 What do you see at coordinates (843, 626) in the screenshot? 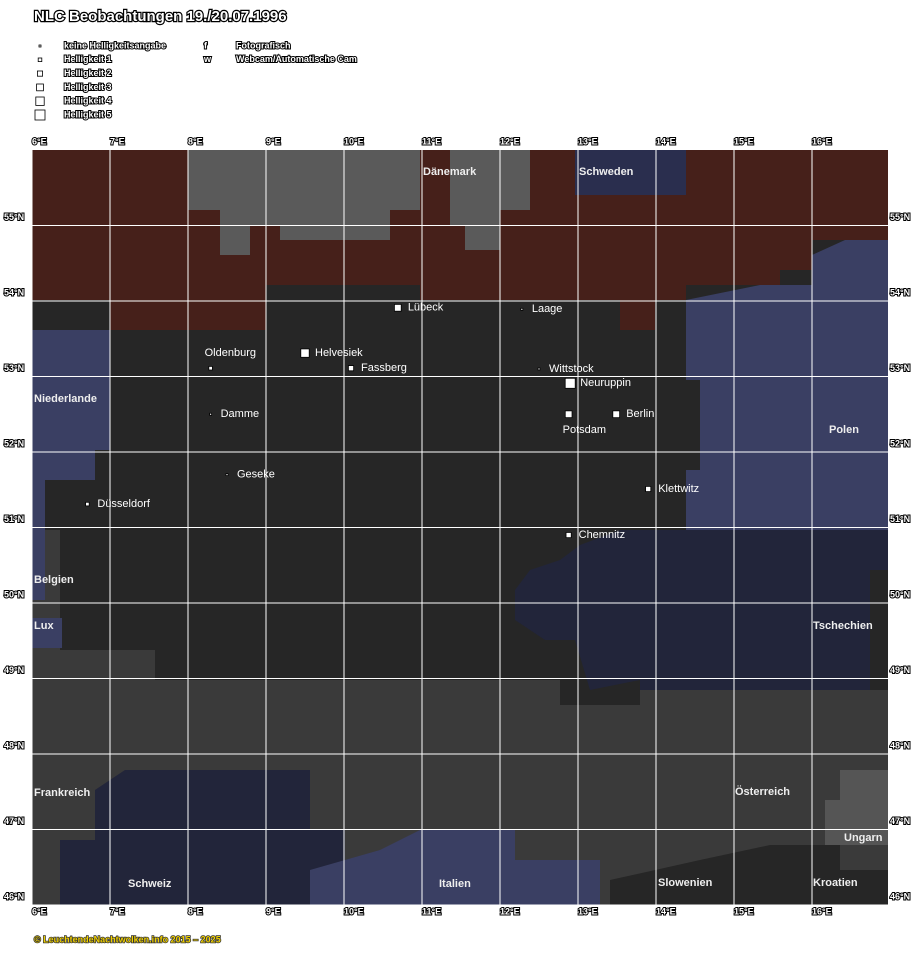
I see `country-label: Tschechien` at bounding box center [843, 626].